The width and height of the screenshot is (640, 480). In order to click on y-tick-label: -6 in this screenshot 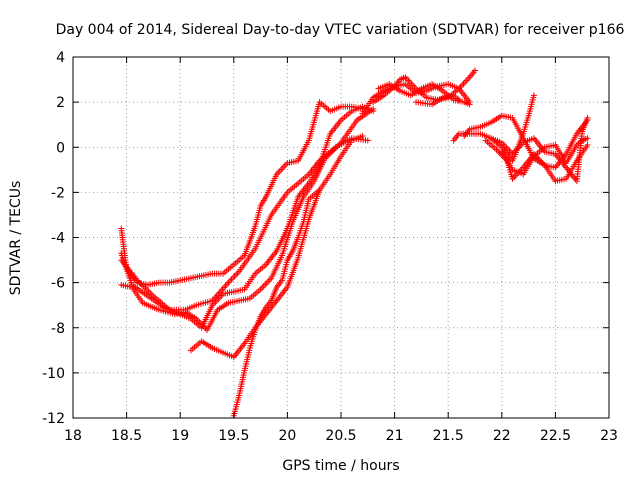, I will do `click(58, 284)`.